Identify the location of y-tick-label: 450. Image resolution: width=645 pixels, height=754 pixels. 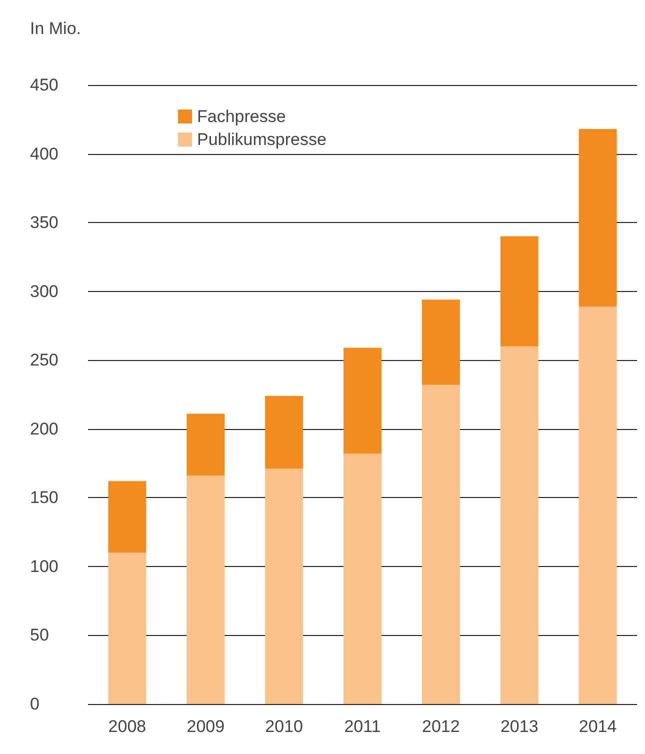
(44, 85).